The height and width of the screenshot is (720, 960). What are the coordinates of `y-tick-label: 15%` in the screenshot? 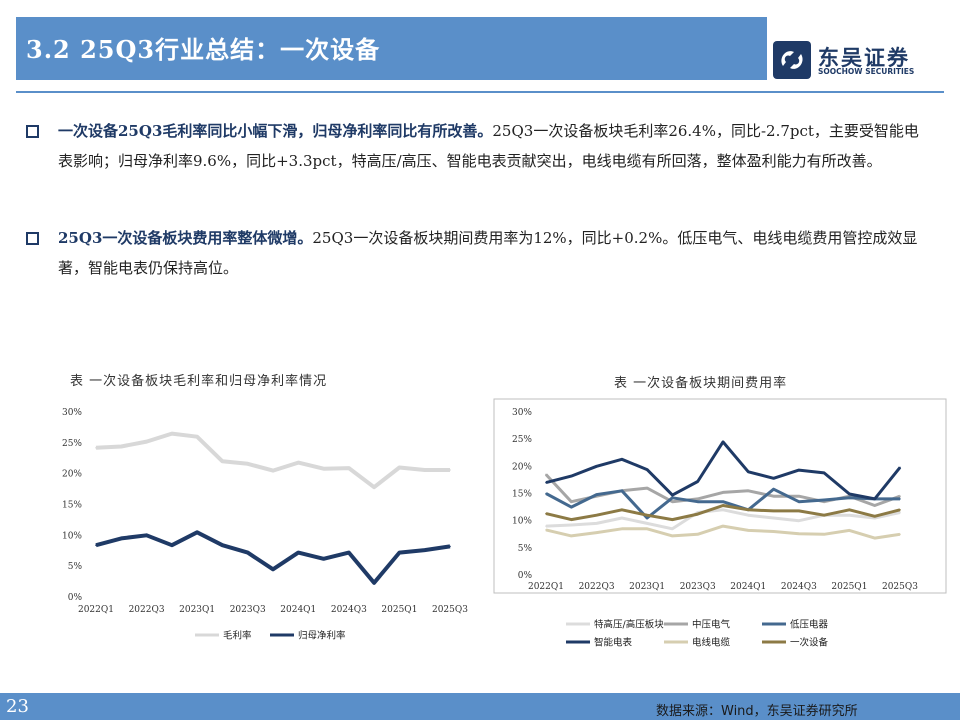 It's located at (72, 506).